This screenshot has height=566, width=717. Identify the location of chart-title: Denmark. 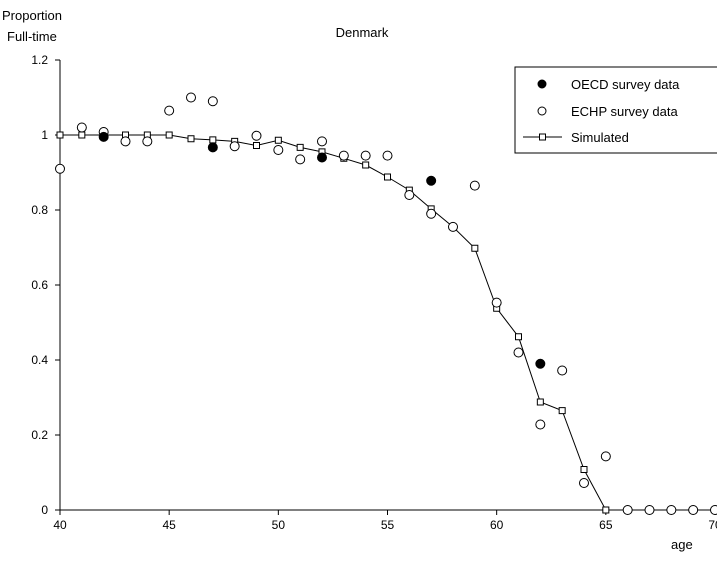
(362, 32).